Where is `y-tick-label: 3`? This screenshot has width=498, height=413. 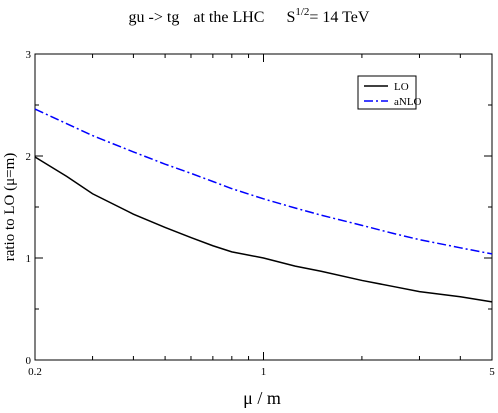
y-tick-label: 3 is located at coordinates (29, 55).